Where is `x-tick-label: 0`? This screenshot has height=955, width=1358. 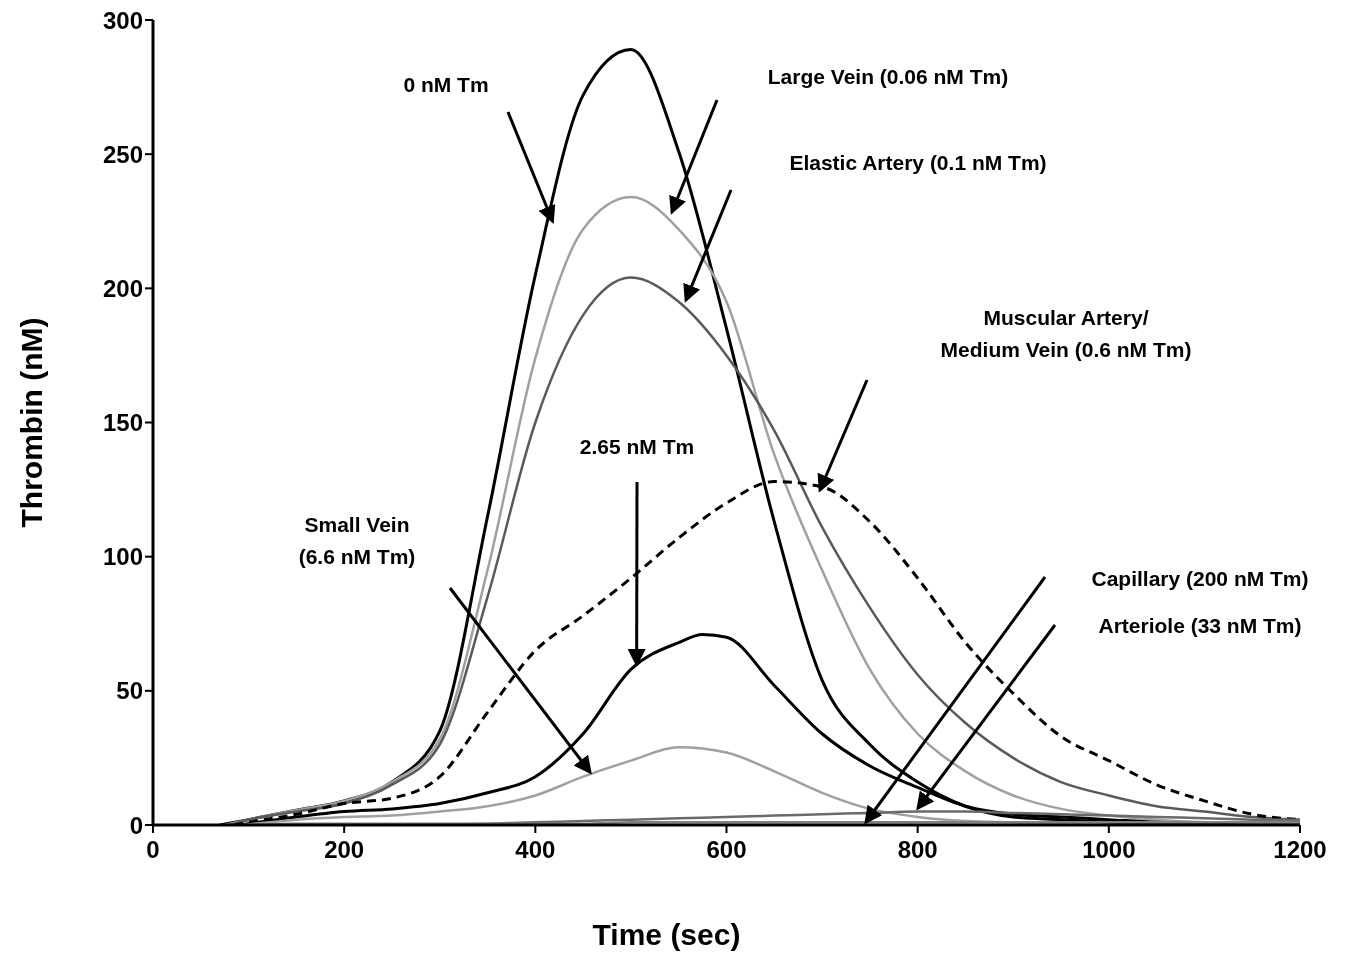
x-tick-label: 0 is located at coordinates (153, 850).